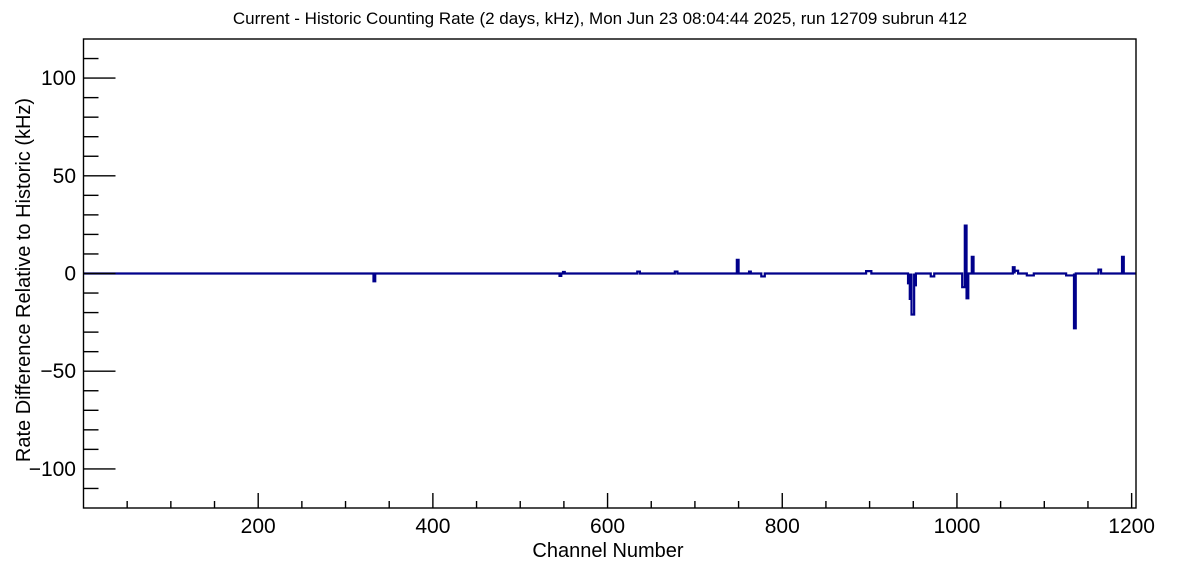 The height and width of the screenshot is (572, 1196). What do you see at coordinates (58, 78) in the screenshot?
I see `y-tick-label: 100` at bounding box center [58, 78].